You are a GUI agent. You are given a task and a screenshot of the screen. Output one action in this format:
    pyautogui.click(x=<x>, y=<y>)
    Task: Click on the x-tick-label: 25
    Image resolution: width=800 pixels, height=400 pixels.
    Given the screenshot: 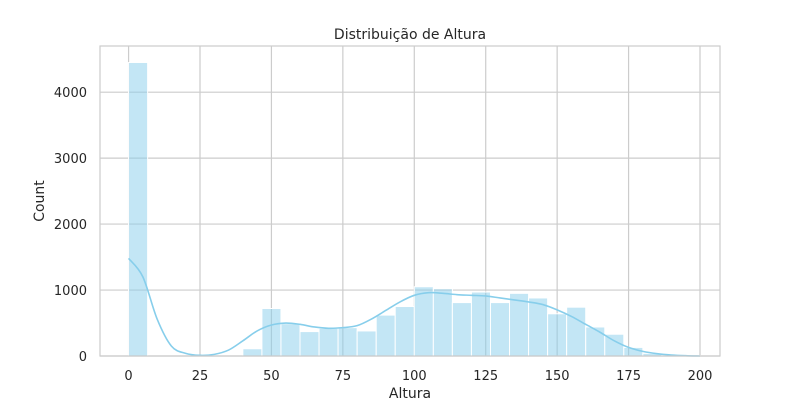 What is the action you would take?
    pyautogui.click(x=200, y=376)
    